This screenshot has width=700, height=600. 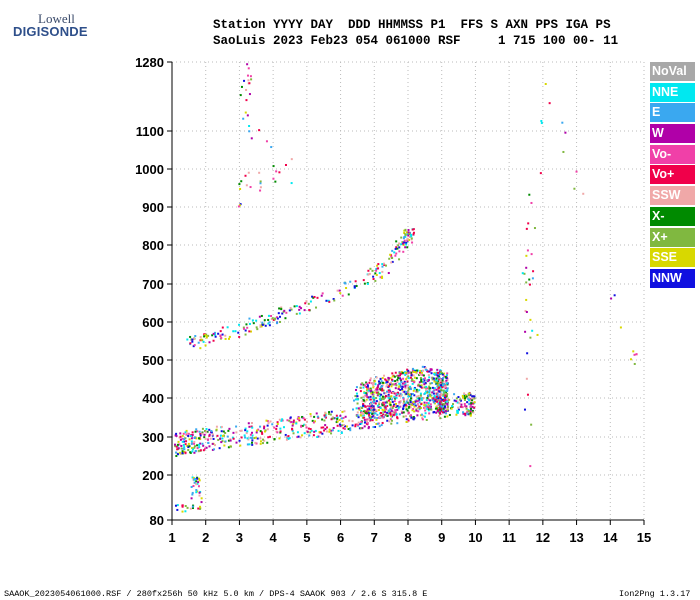 I want to click on y-tick-label: 600, so click(x=153, y=322).